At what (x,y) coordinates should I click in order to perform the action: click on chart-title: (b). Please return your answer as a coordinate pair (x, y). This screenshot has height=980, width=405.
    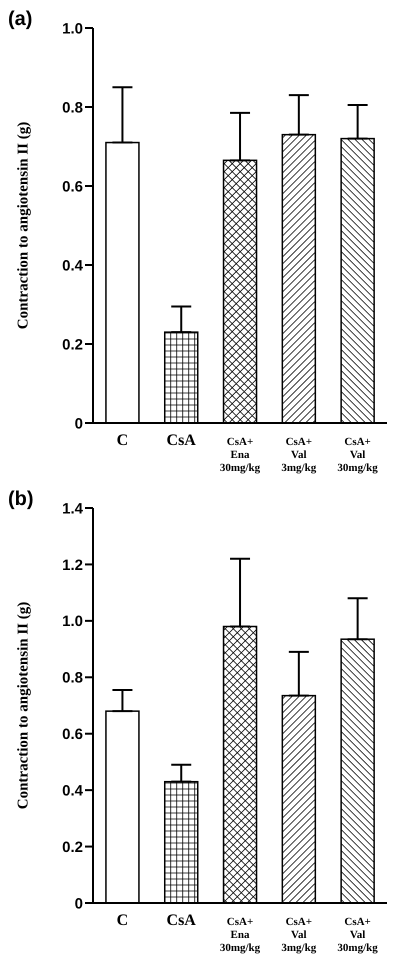
    Looking at the image, I should click on (21, 499).